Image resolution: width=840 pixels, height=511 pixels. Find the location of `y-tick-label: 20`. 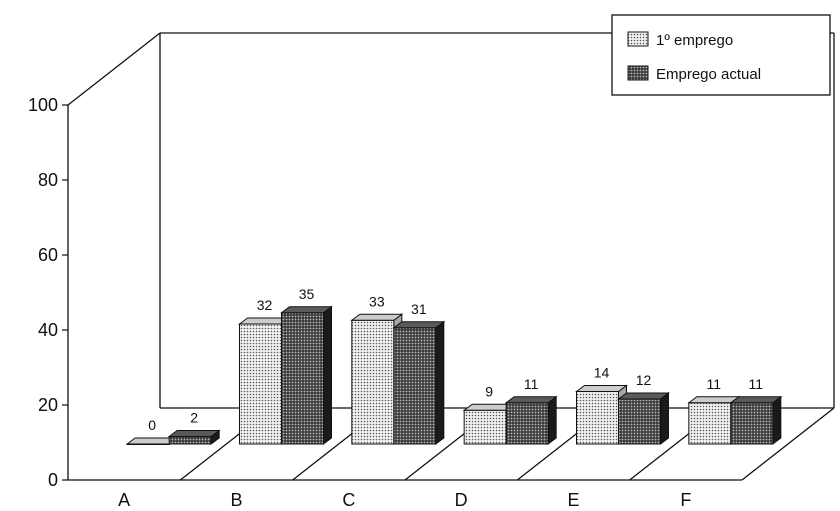

y-tick-label: 20 is located at coordinates (48, 405).